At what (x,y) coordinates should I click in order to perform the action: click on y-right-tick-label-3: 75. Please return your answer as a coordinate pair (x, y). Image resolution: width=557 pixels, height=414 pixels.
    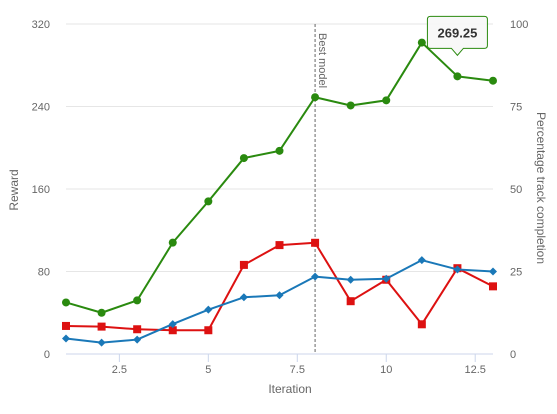
    Looking at the image, I should click on (516, 108).